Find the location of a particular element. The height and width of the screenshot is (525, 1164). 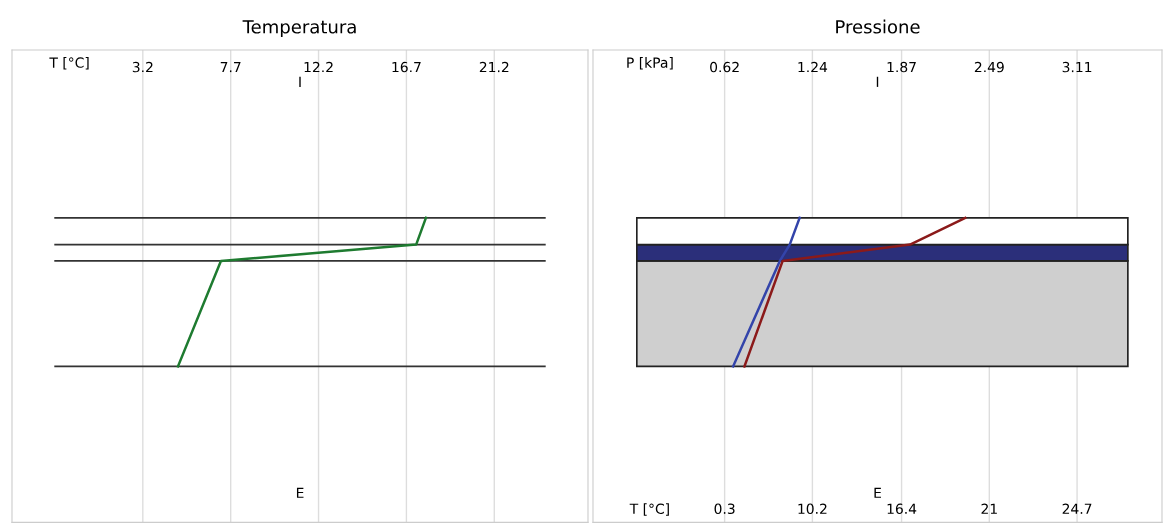

x-axis-title: T [°C] is located at coordinates (69, 63).